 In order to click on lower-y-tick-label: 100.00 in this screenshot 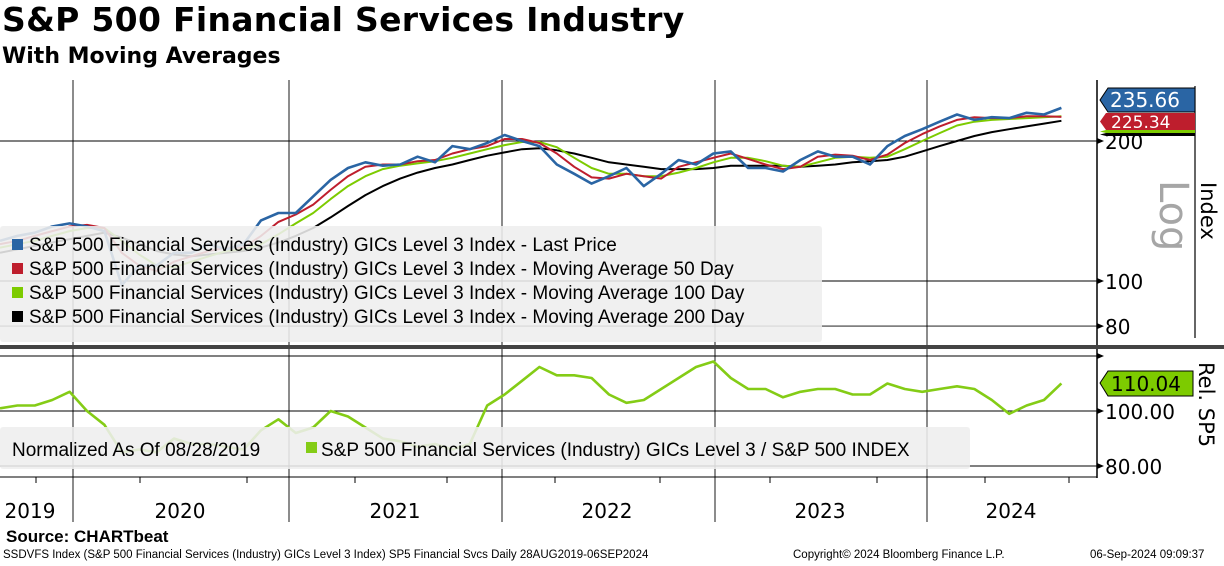, I will do `click(1140, 412)`.